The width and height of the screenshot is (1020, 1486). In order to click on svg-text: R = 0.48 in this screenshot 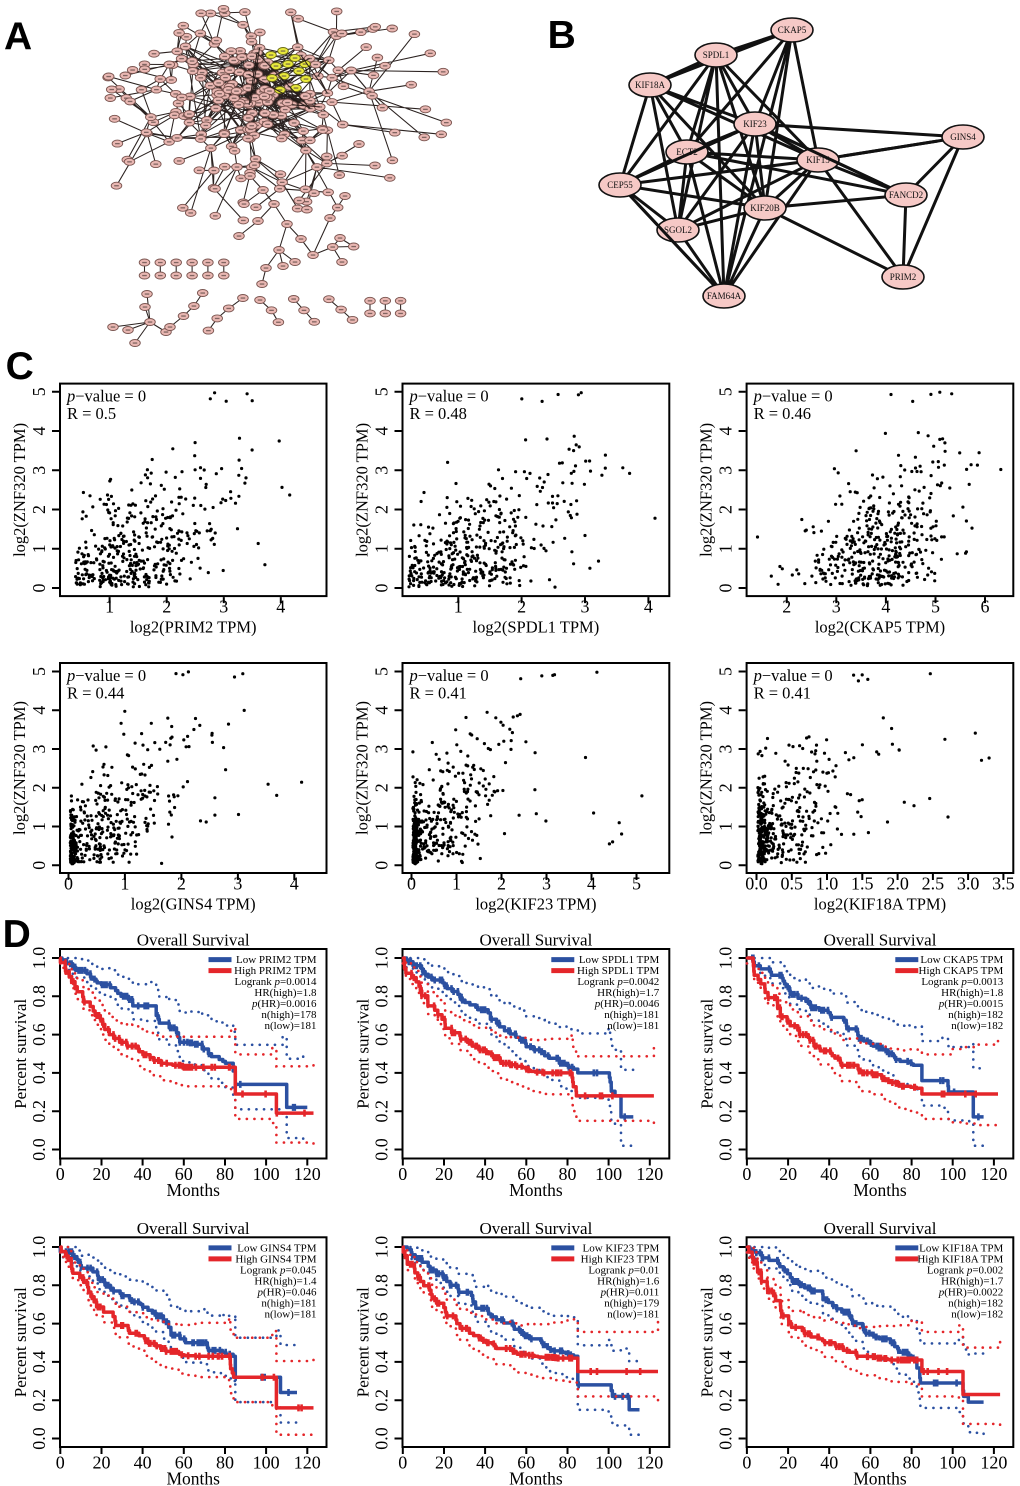, I will do `click(438, 413)`.